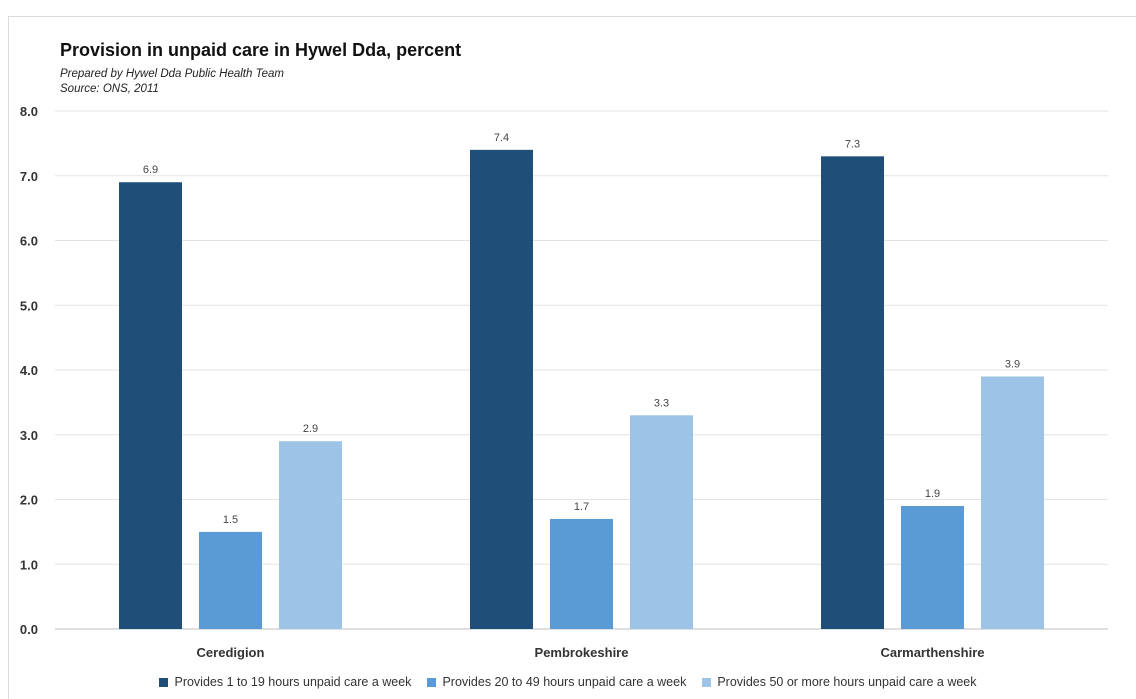  I want to click on data-label: 3.3, so click(661, 403).